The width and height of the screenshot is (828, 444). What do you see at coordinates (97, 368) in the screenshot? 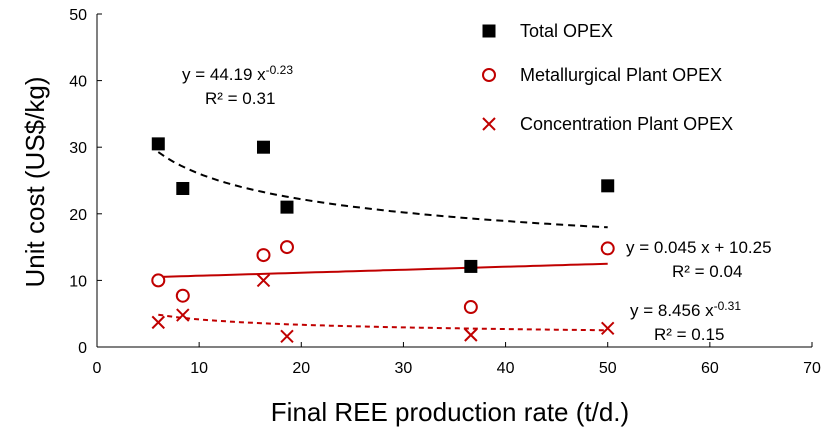
I see `x-tick-label: 0` at bounding box center [97, 368].